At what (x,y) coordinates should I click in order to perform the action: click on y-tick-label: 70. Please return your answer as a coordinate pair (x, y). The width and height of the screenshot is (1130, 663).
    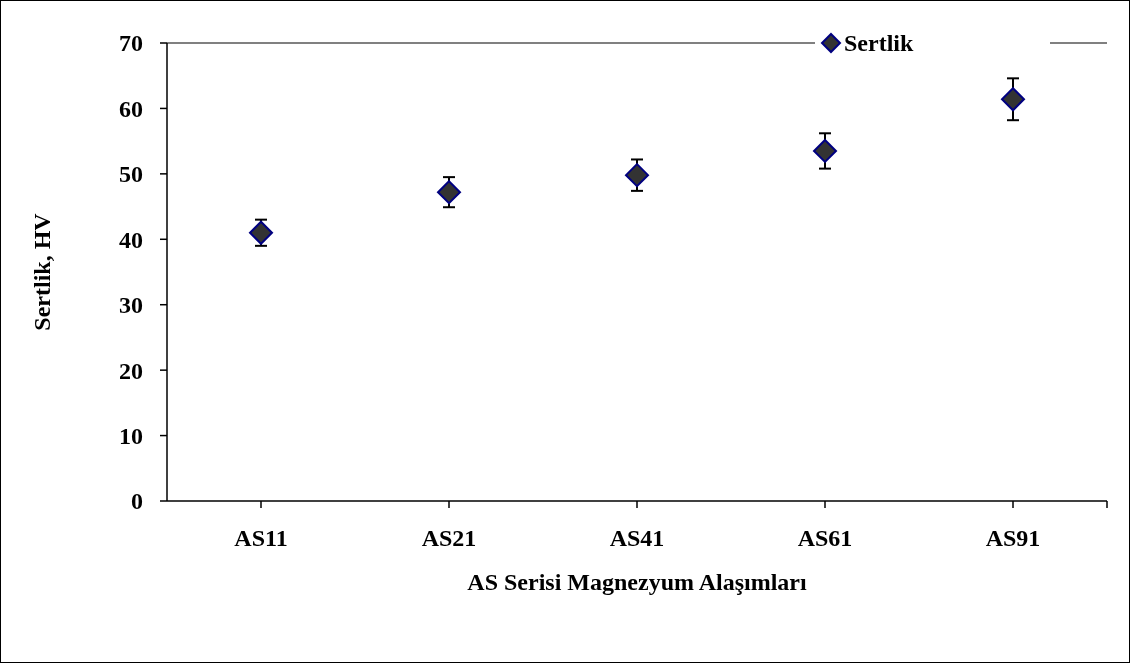
    Looking at the image, I should click on (131, 43).